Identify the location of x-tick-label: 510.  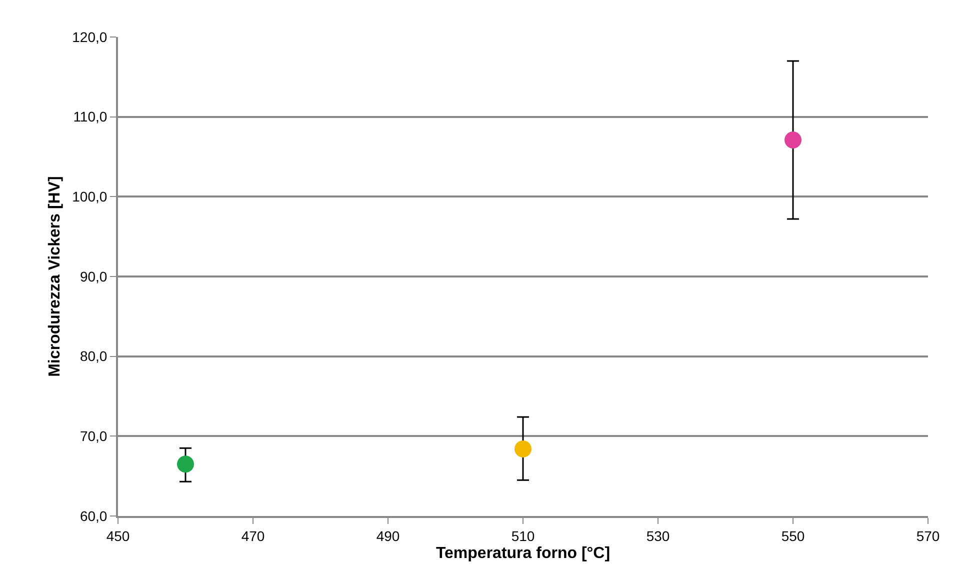
(523, 536).